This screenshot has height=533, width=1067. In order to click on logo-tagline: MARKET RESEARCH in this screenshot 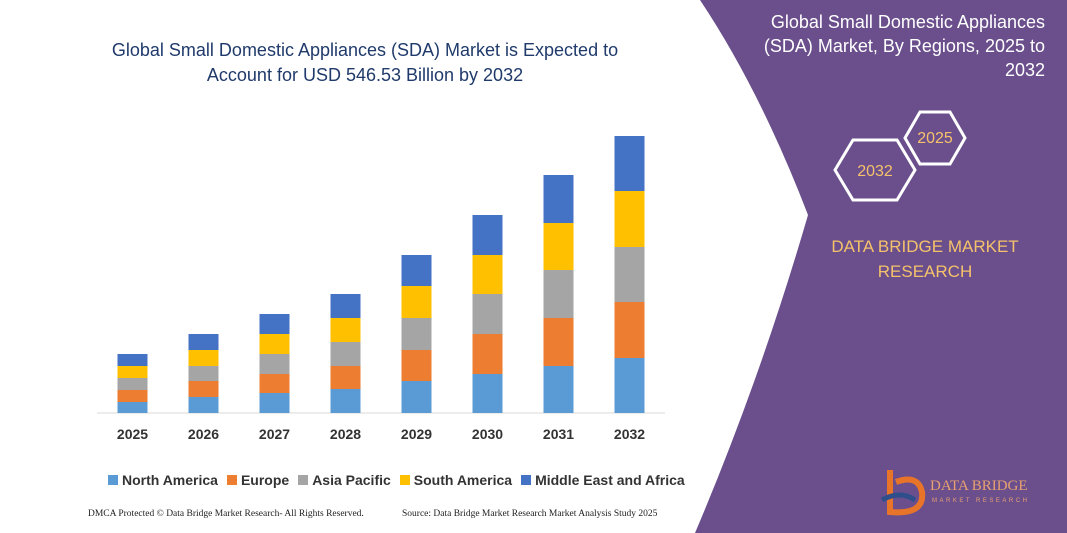, I will do `click(980, 501)`.